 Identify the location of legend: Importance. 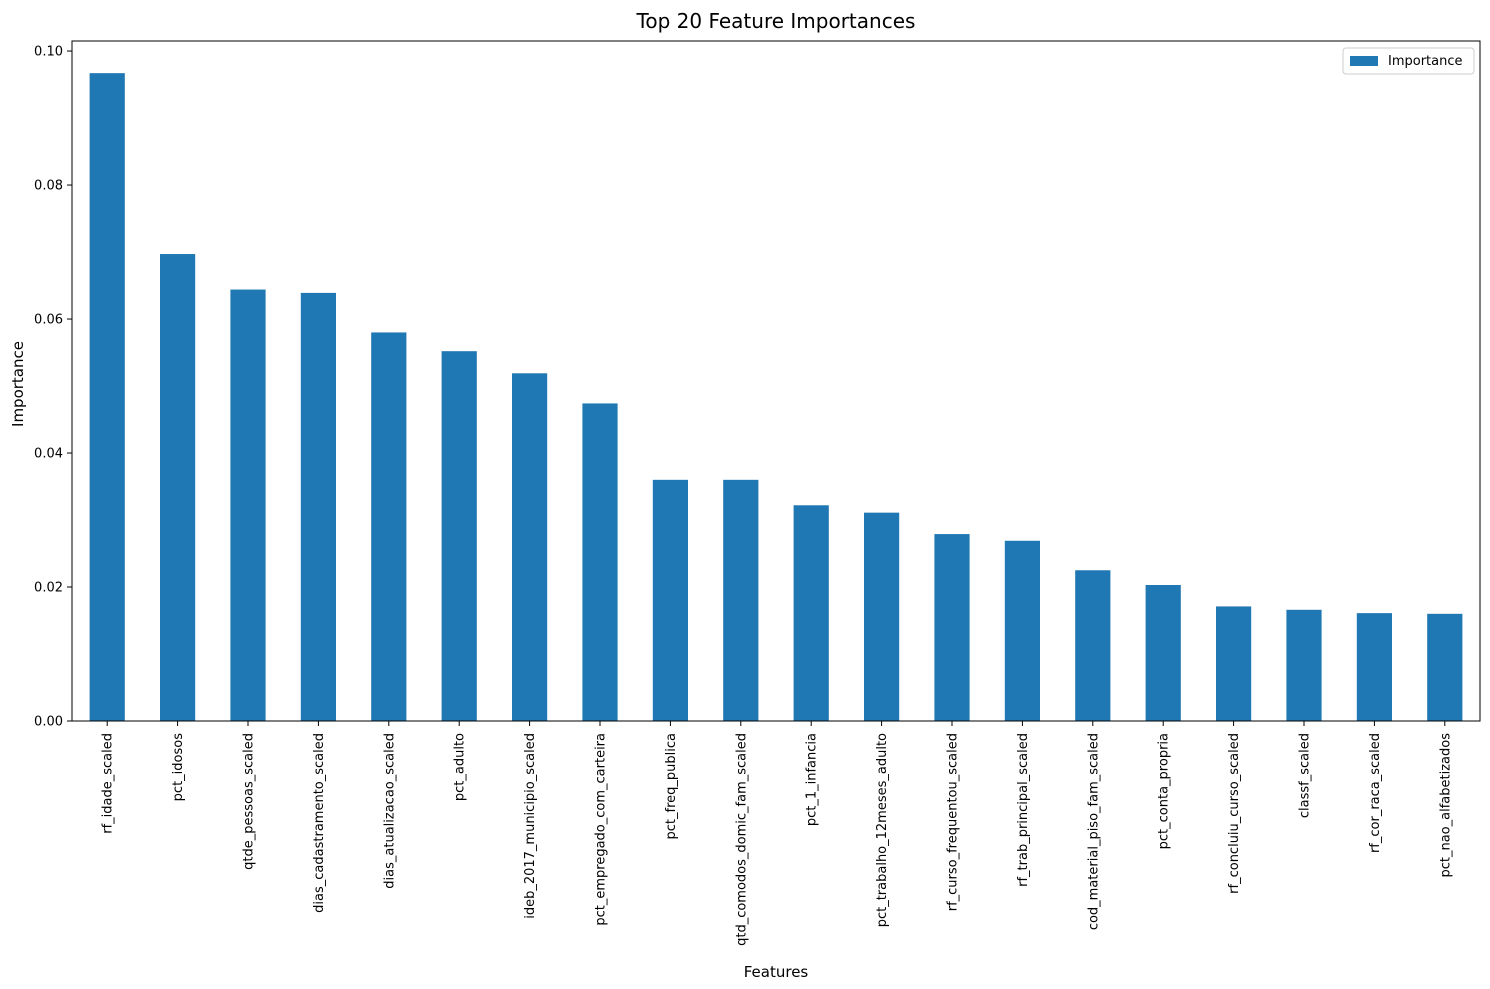
(1408, 61).